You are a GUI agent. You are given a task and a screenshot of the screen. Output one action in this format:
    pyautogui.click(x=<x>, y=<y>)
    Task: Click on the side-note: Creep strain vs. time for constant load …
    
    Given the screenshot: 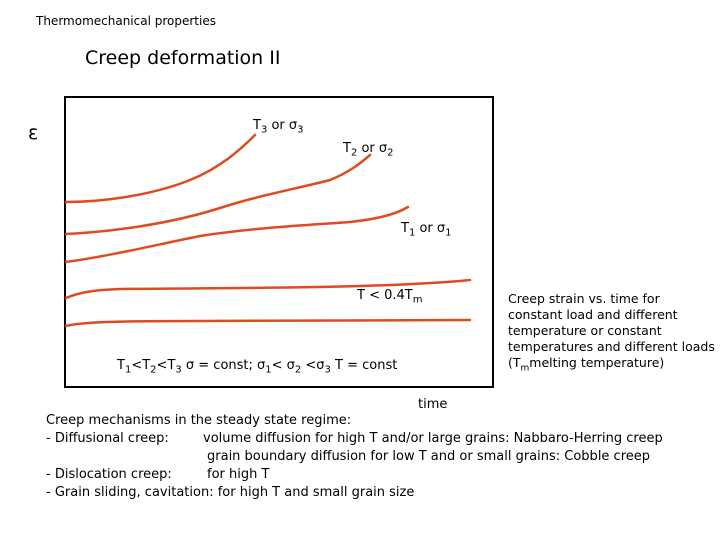 What is the action you would take?
    pyautogui.click(x=611, y=332)
    